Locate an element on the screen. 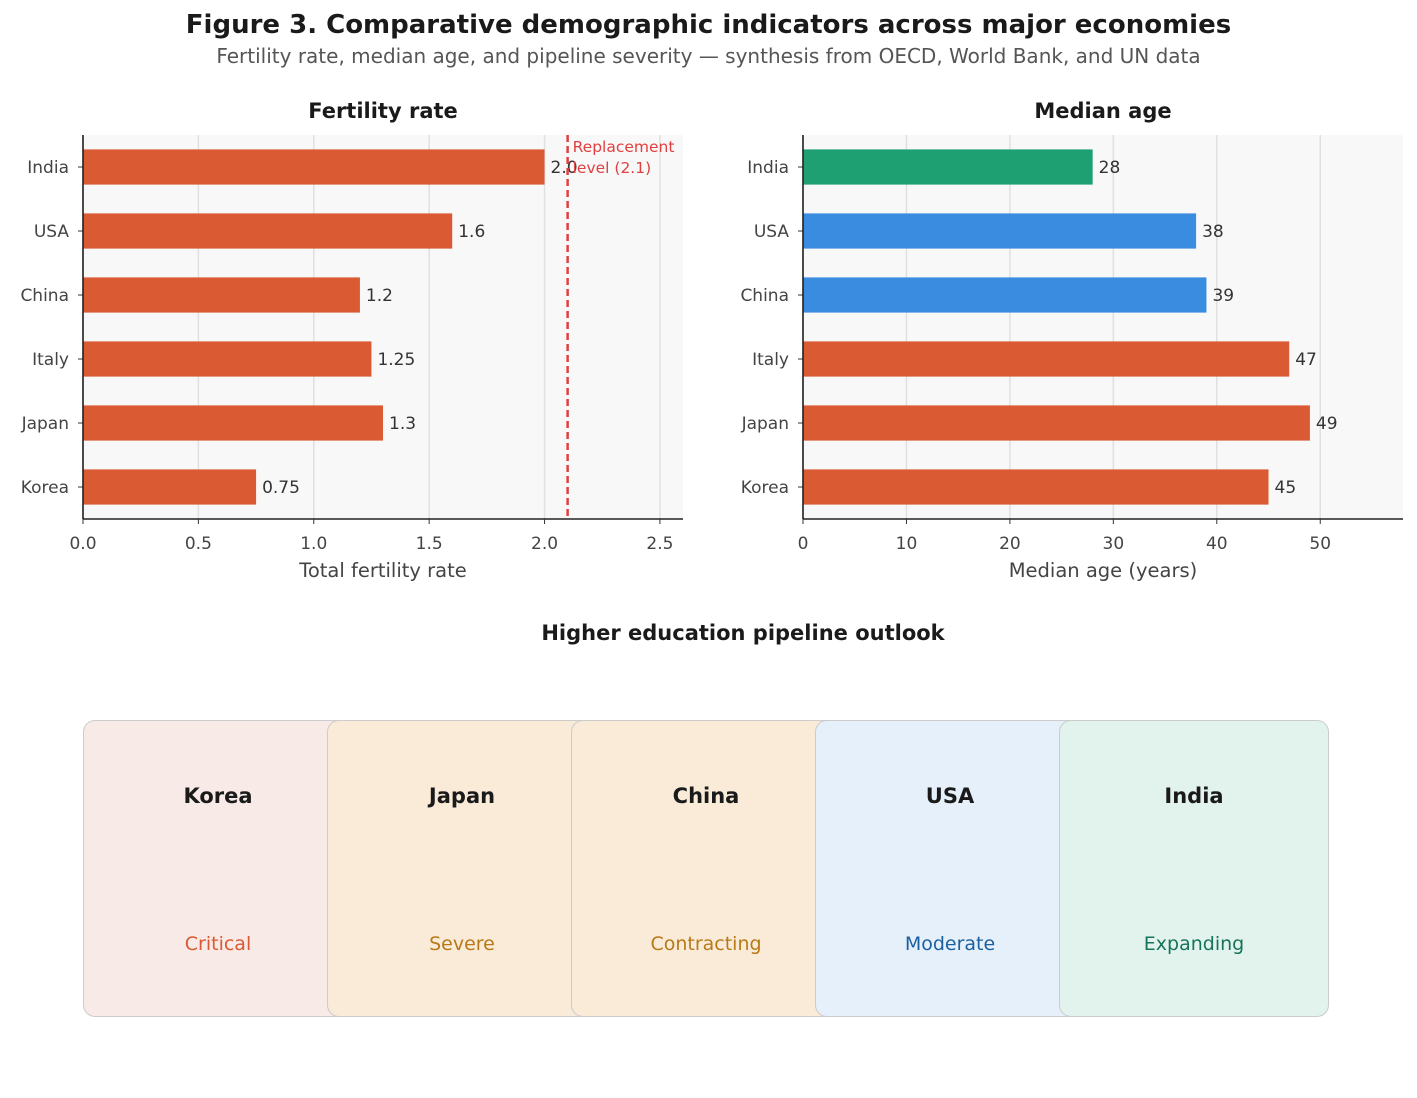 This screenshot has height=1098, width=1417. bar-value-label: 39 is located at coordinates (1223, 296).